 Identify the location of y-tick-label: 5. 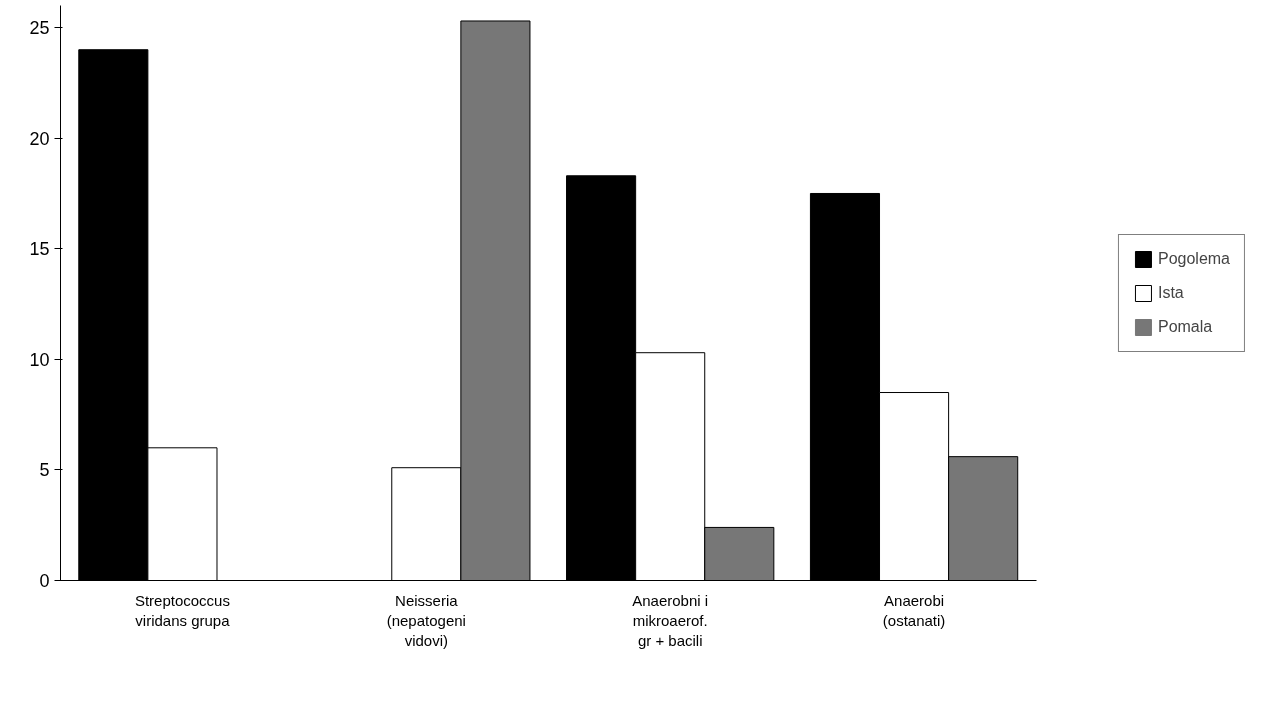
(44, 470).